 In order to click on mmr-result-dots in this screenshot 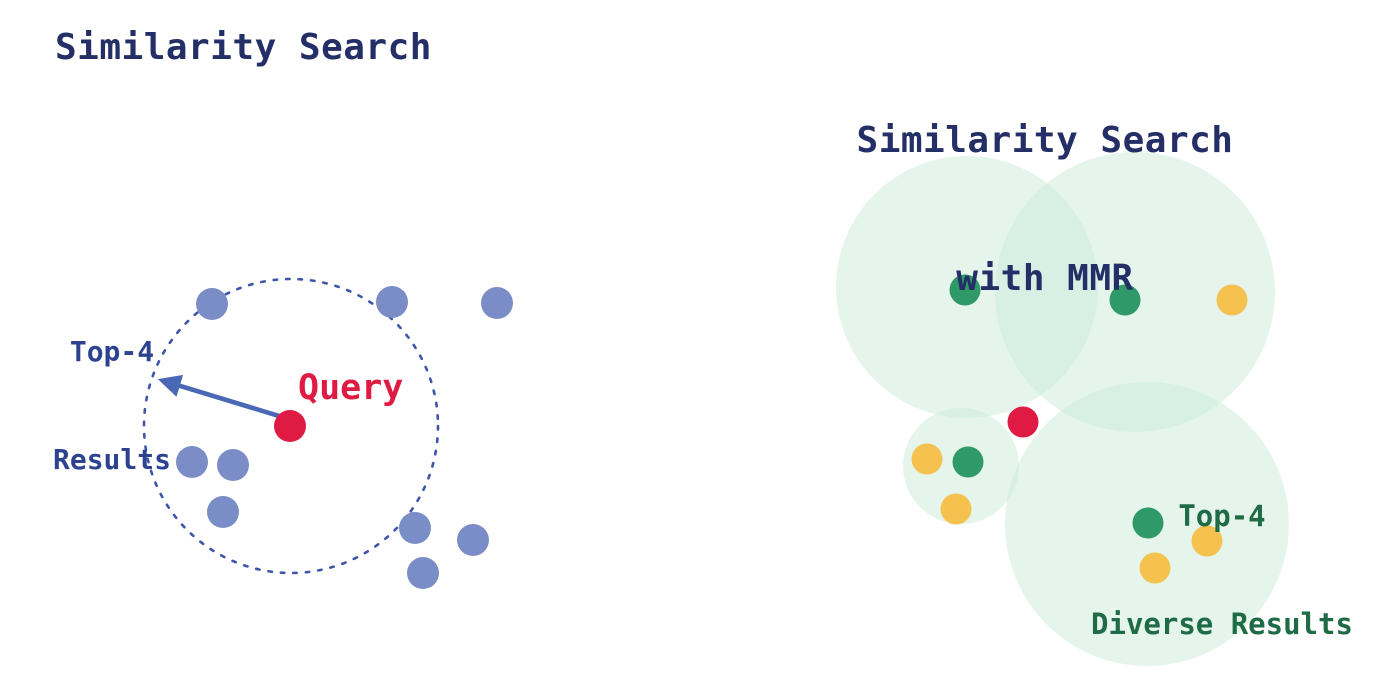, I will do `click(1079, 429)`.